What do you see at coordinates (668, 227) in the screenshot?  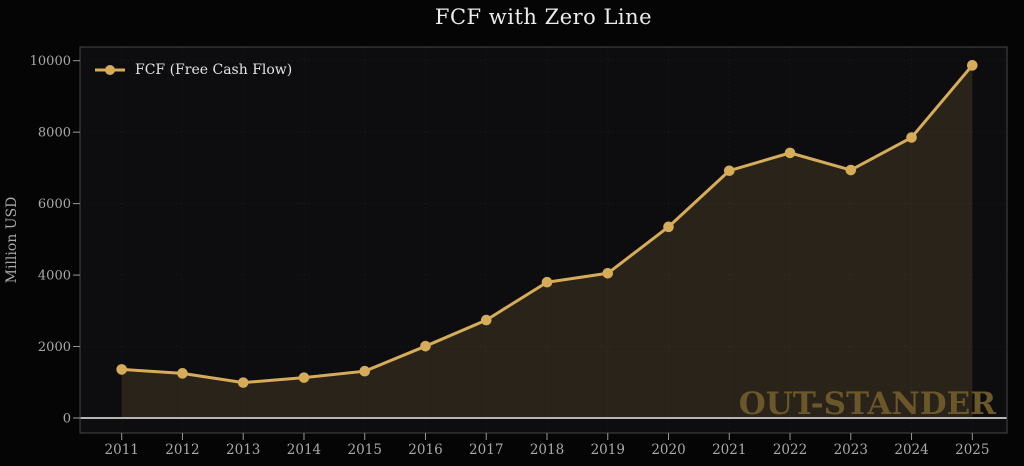 I see `data-point-2020` at bounding box center [668, 227].